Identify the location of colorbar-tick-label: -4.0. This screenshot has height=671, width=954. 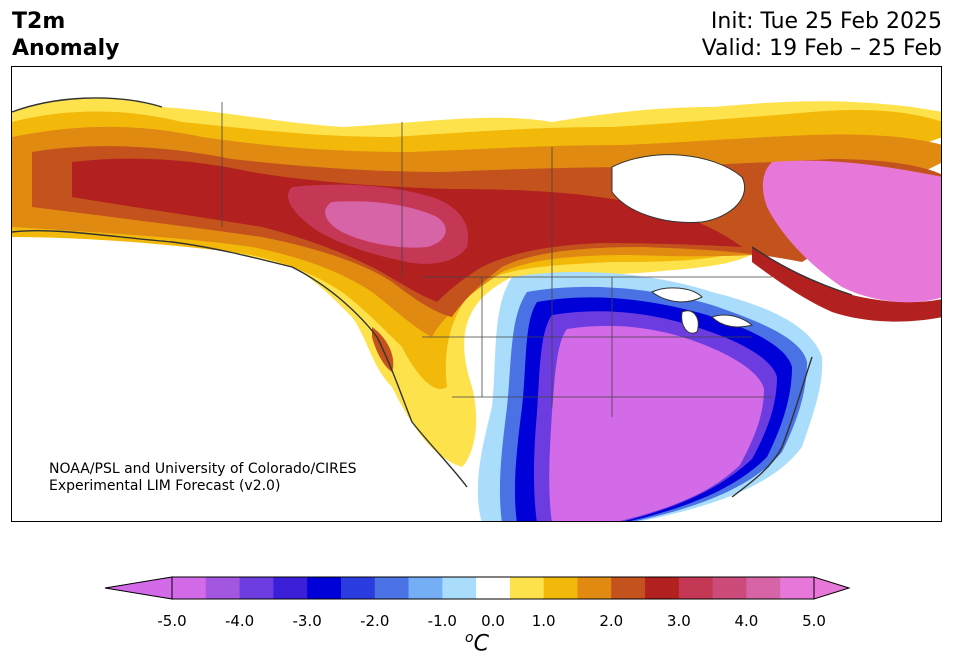
(239, 621).